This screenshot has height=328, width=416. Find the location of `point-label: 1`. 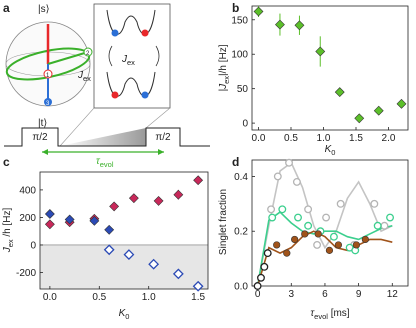

point-label: 1 is located at coordinates (48, 76).